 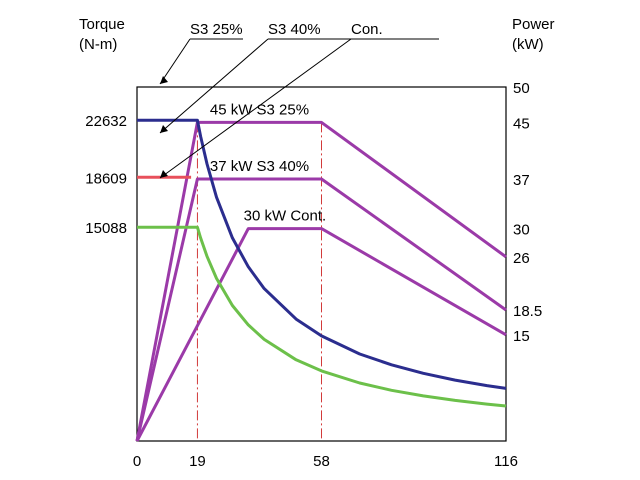 I want to click on annotation-power-s3-25: 45 kW S3 25%, so click(x=259, y=109).